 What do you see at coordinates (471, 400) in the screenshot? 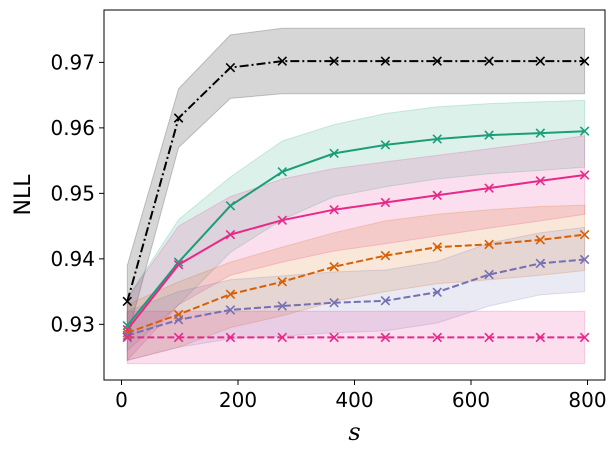
I see `x-tick-label: 600` at bounding box center [471, 400].